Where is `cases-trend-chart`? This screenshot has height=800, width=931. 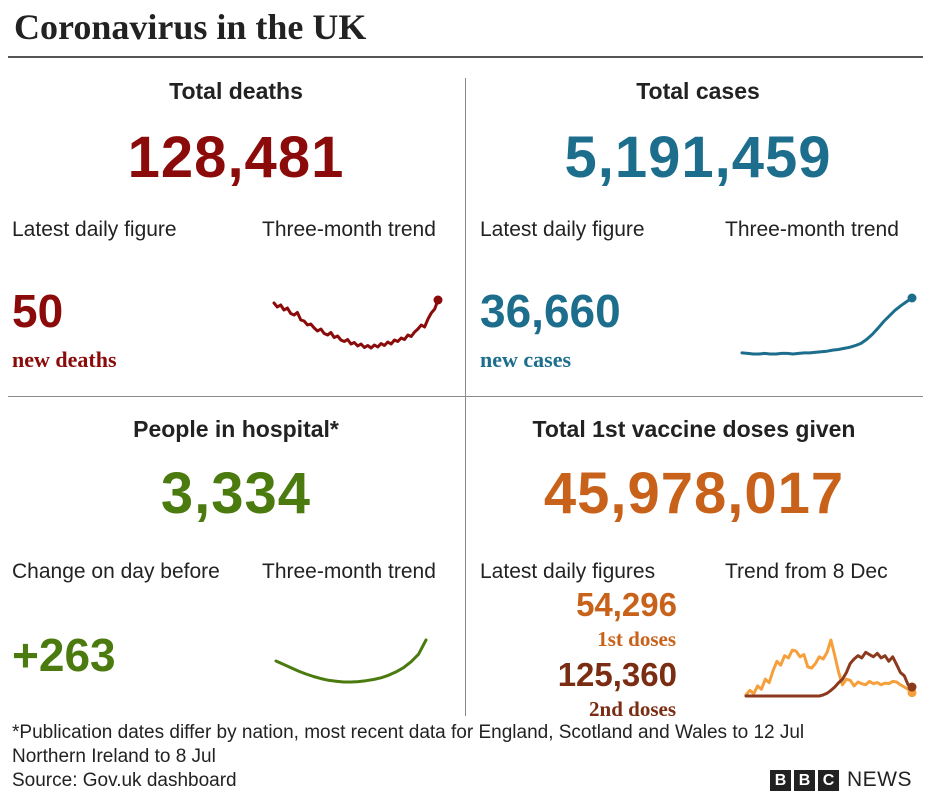 cases-trend-chart is located at coordinates (828, 324).